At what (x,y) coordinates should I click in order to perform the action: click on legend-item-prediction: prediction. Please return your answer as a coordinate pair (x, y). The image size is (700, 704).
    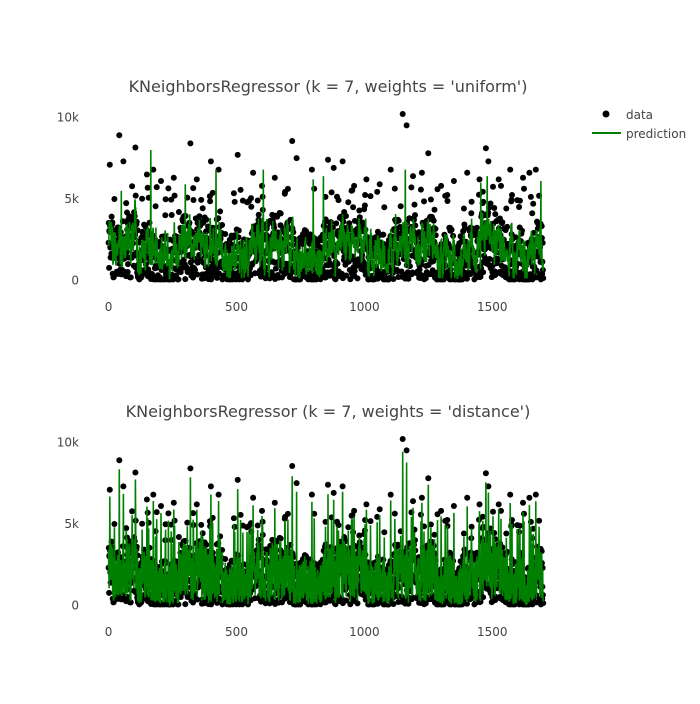
    Looking at the image, I should click on (639, 134).